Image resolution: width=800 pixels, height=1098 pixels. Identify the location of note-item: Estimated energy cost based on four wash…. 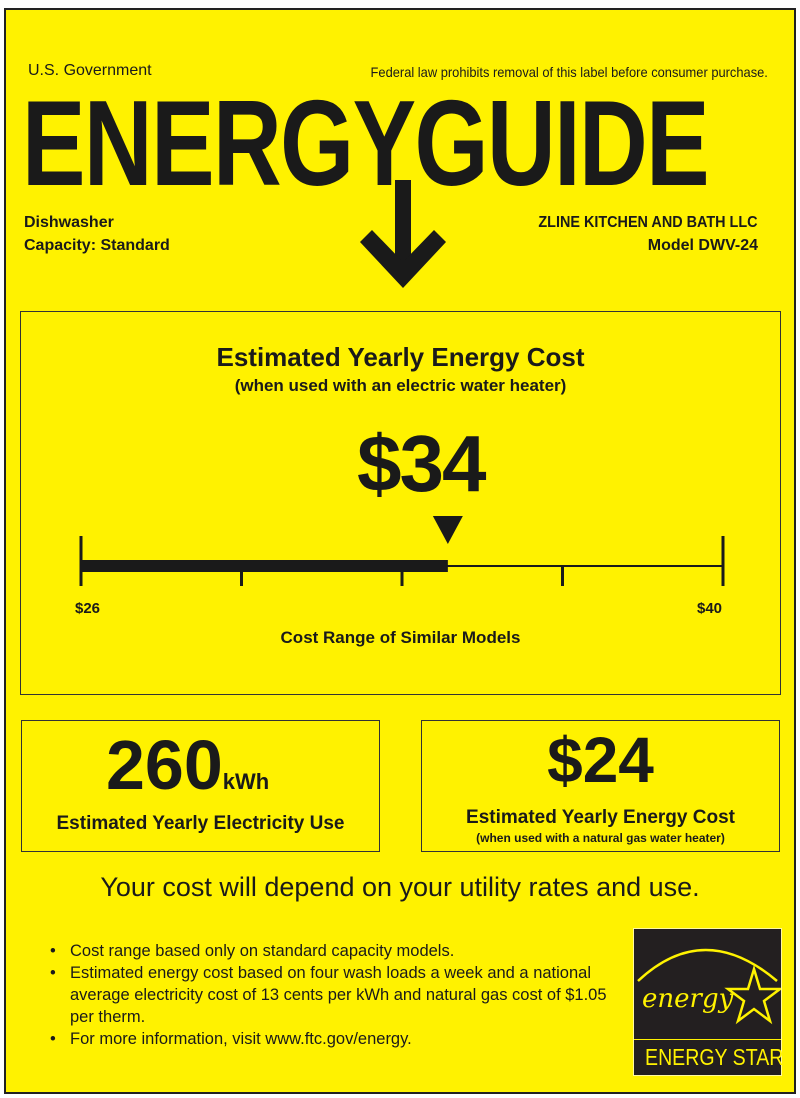
(328, 995).